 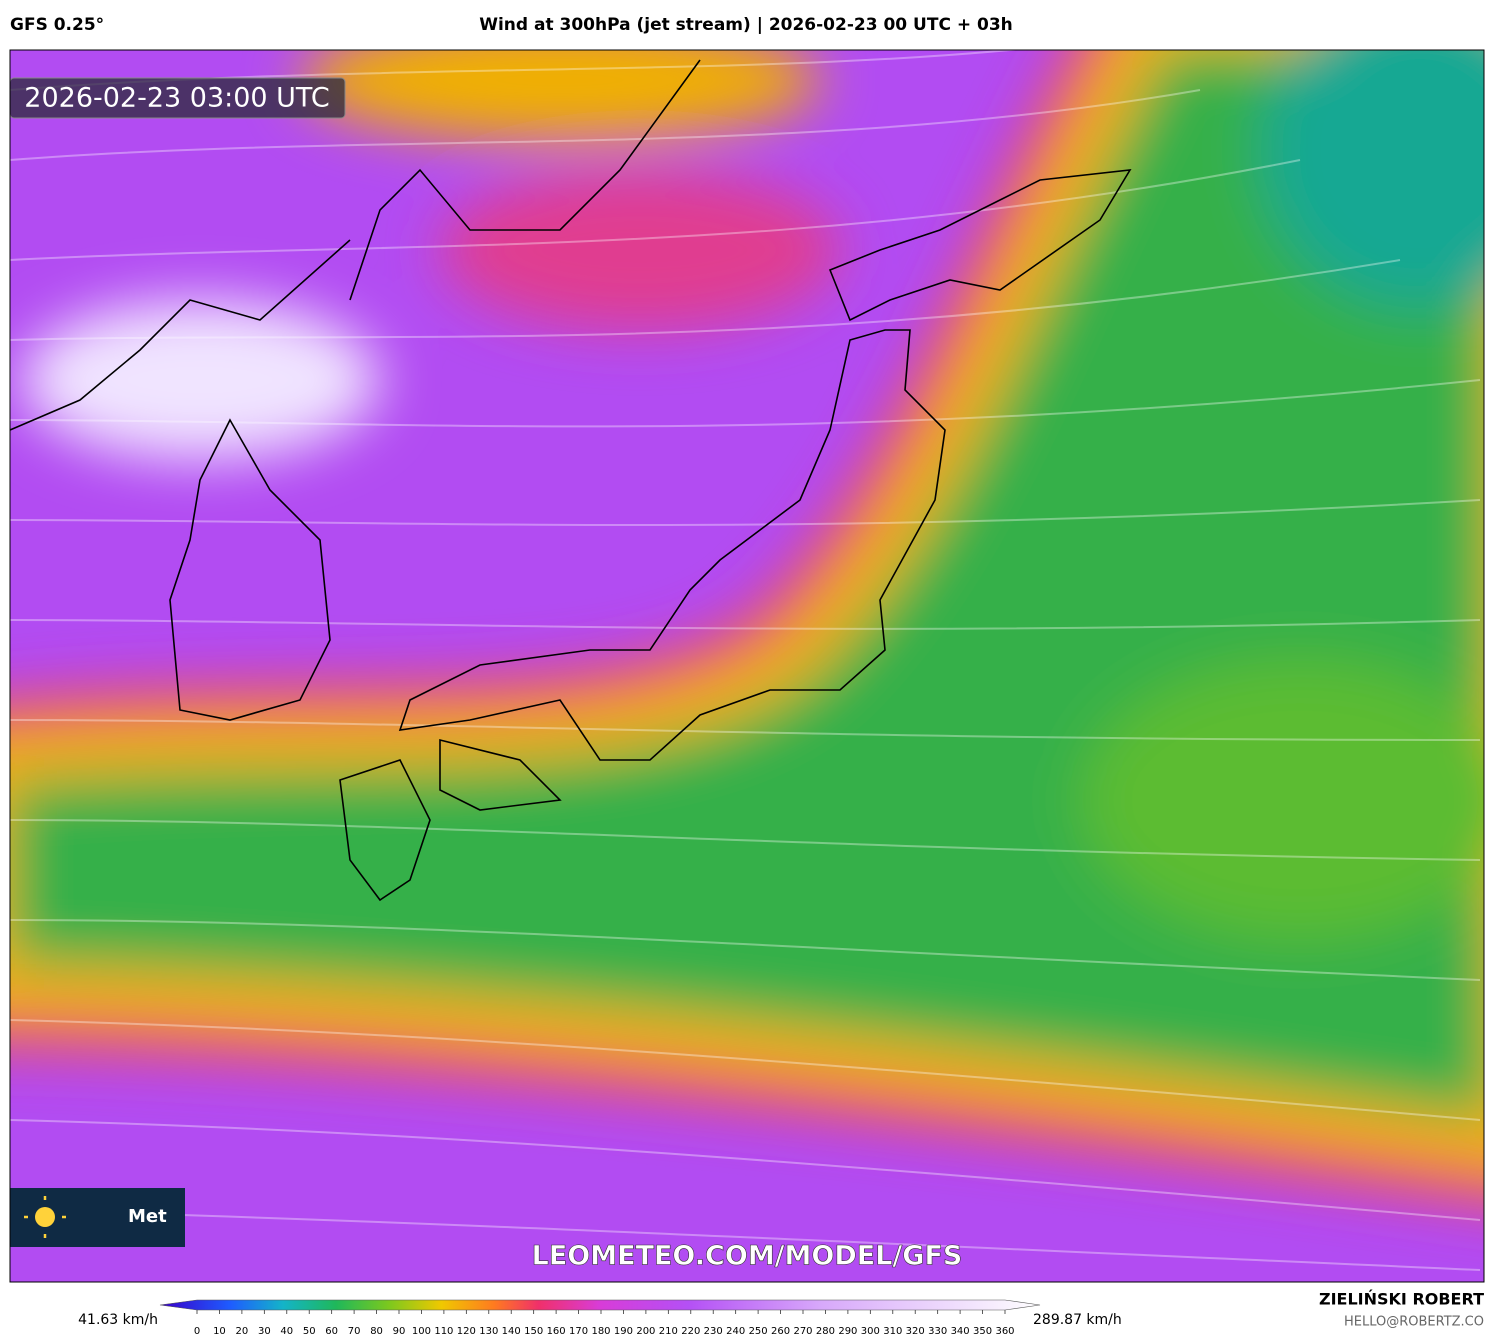 What do you see at coordinates (147, 1216) in the screenshot?
I see `logo-text: Met` at bounding box center [147, 1216].